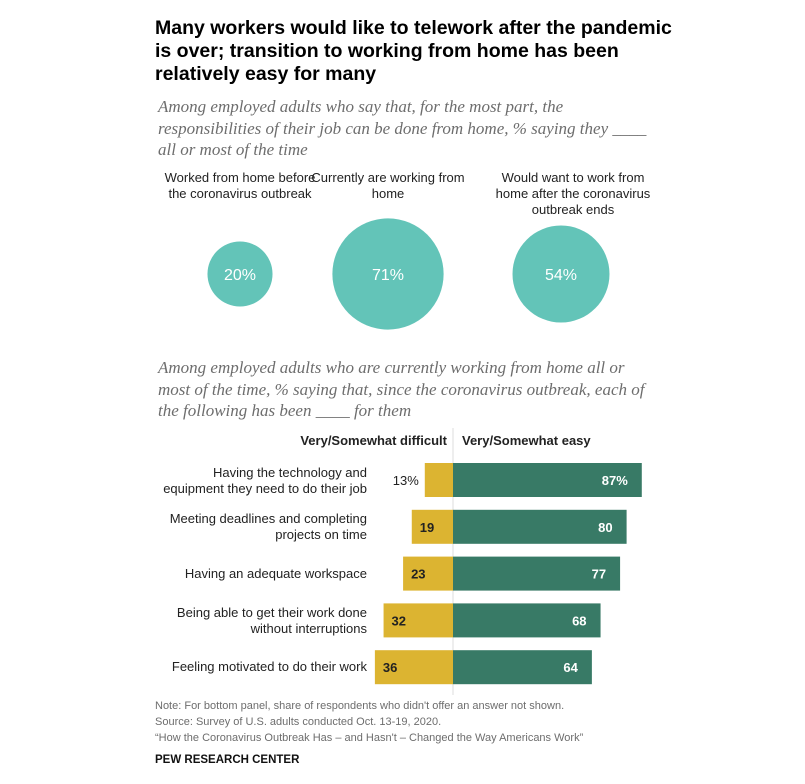 This screenshot has height=784, width=805. What do you see at coordinates (427, 527) in the screenshot?
I see `data-label-difficult: 19` at bounding box center [427, 527].